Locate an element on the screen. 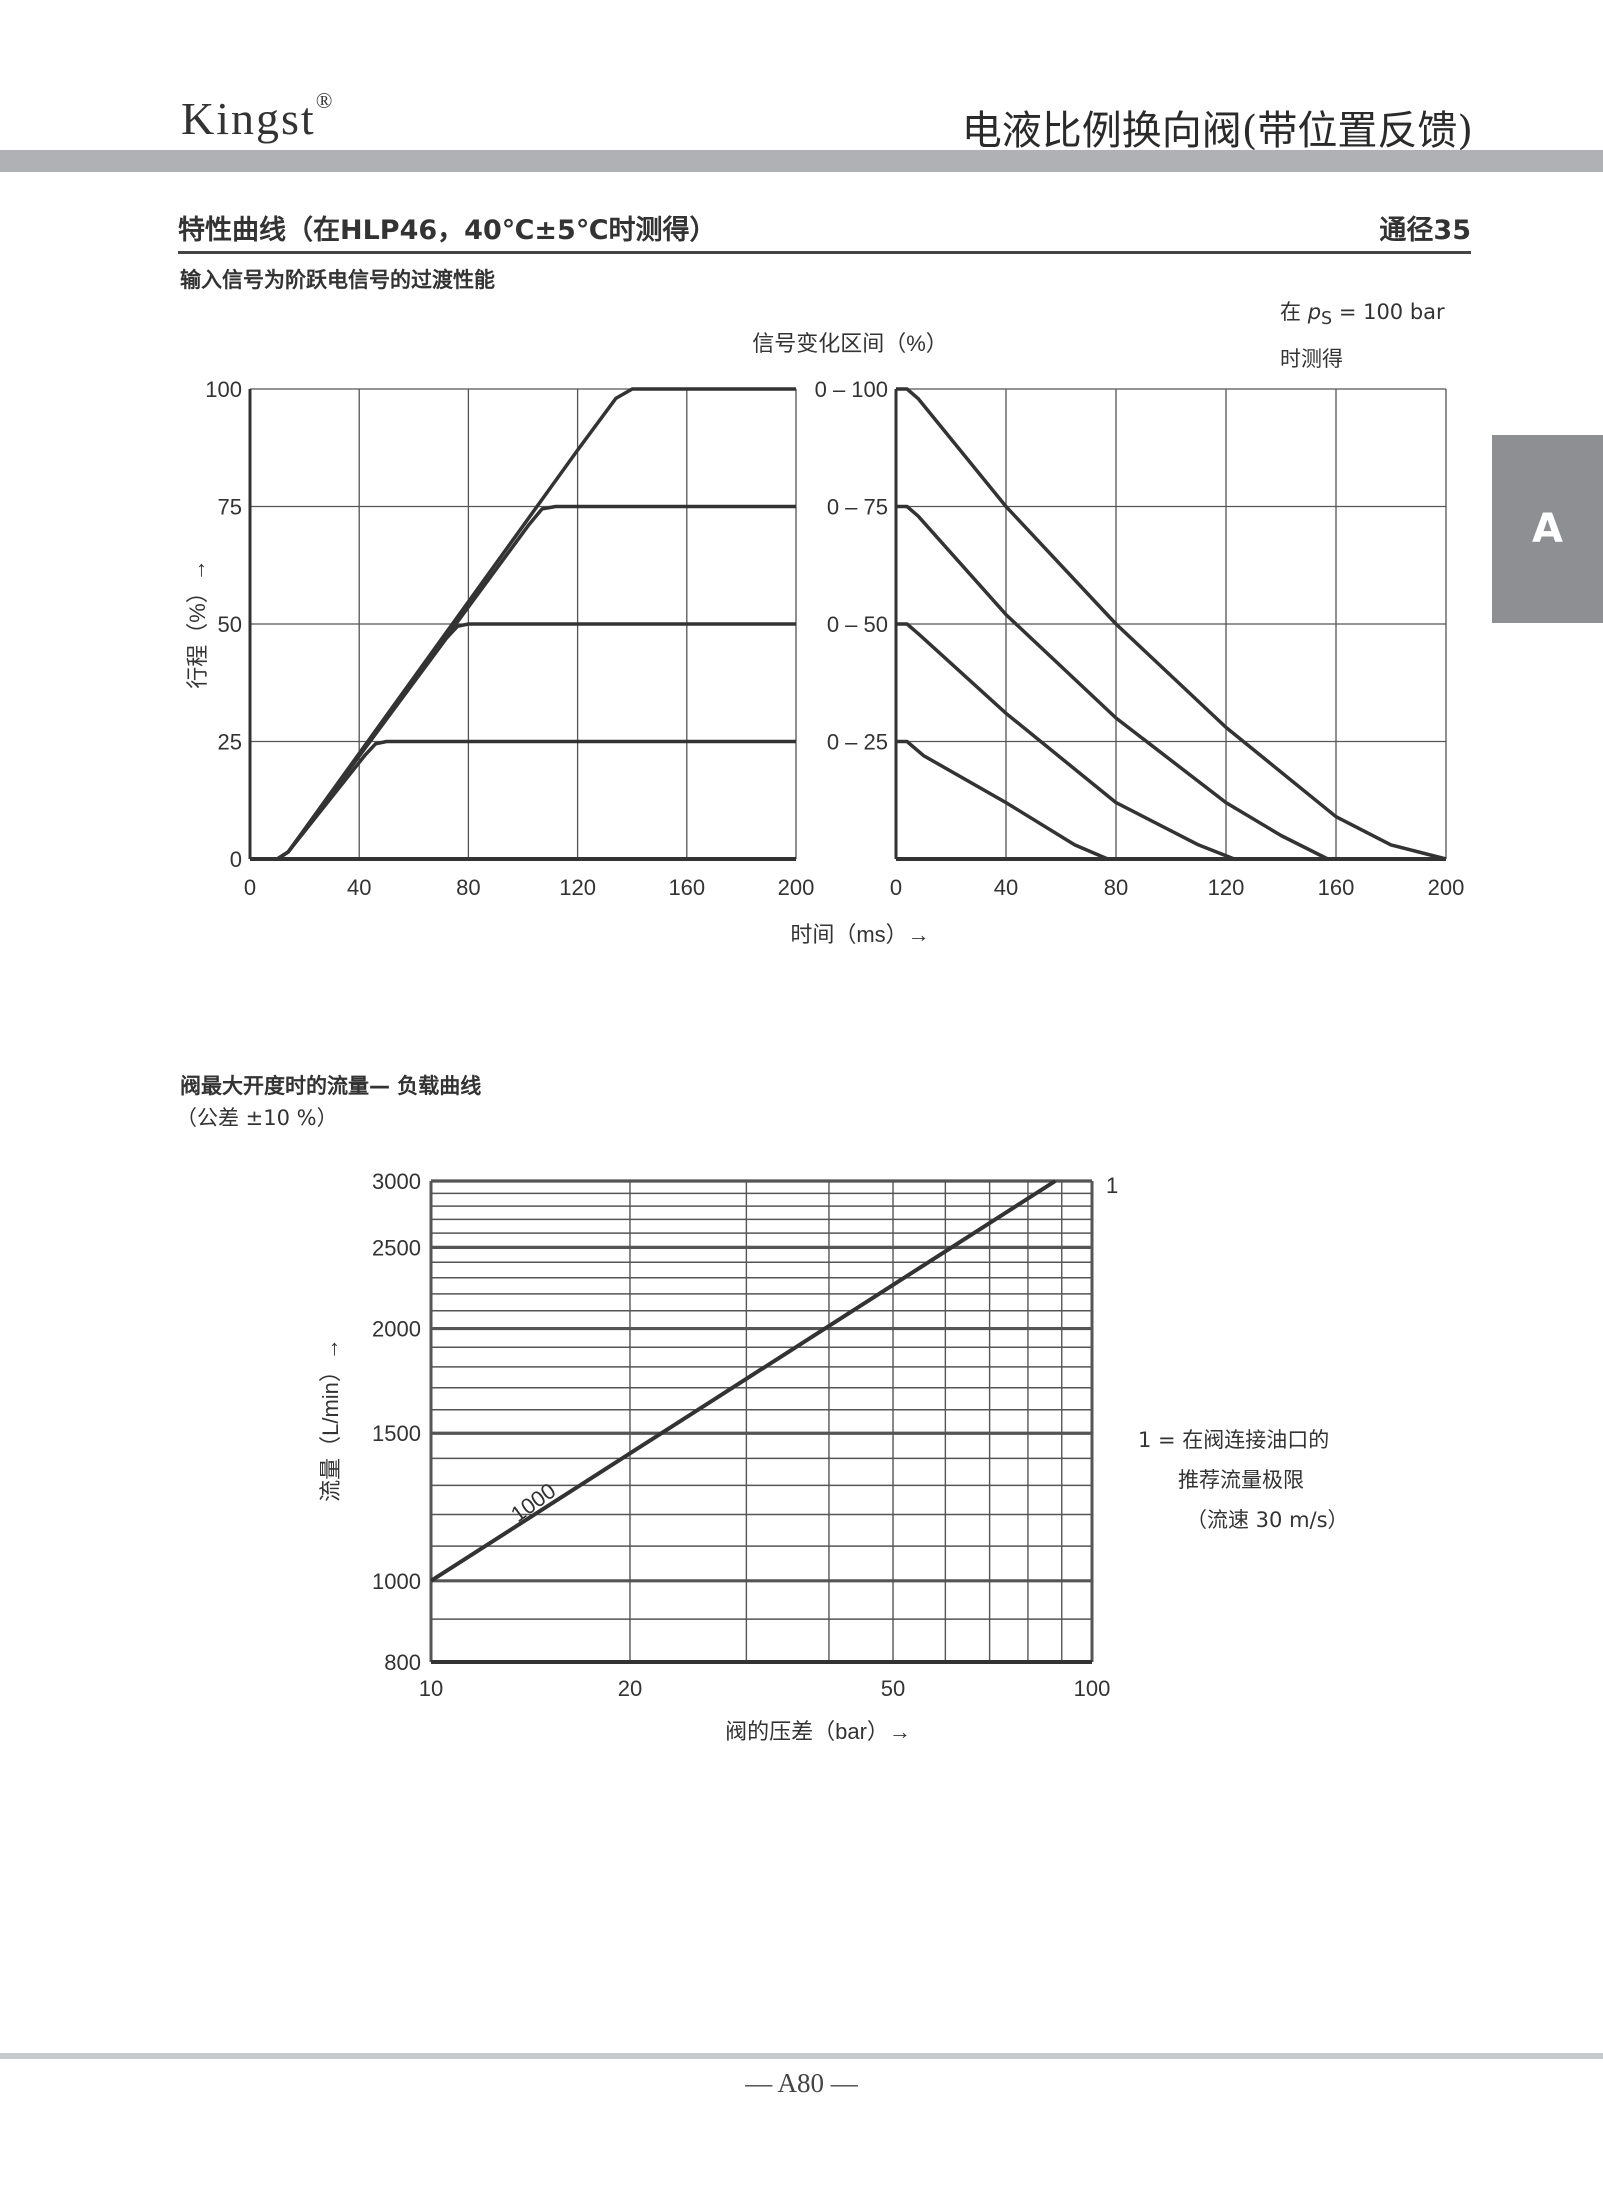 Image resolution: width=1603 pixels, height=2185 pixels. y-tick-label: 0 is located at coordinates (236, 859).